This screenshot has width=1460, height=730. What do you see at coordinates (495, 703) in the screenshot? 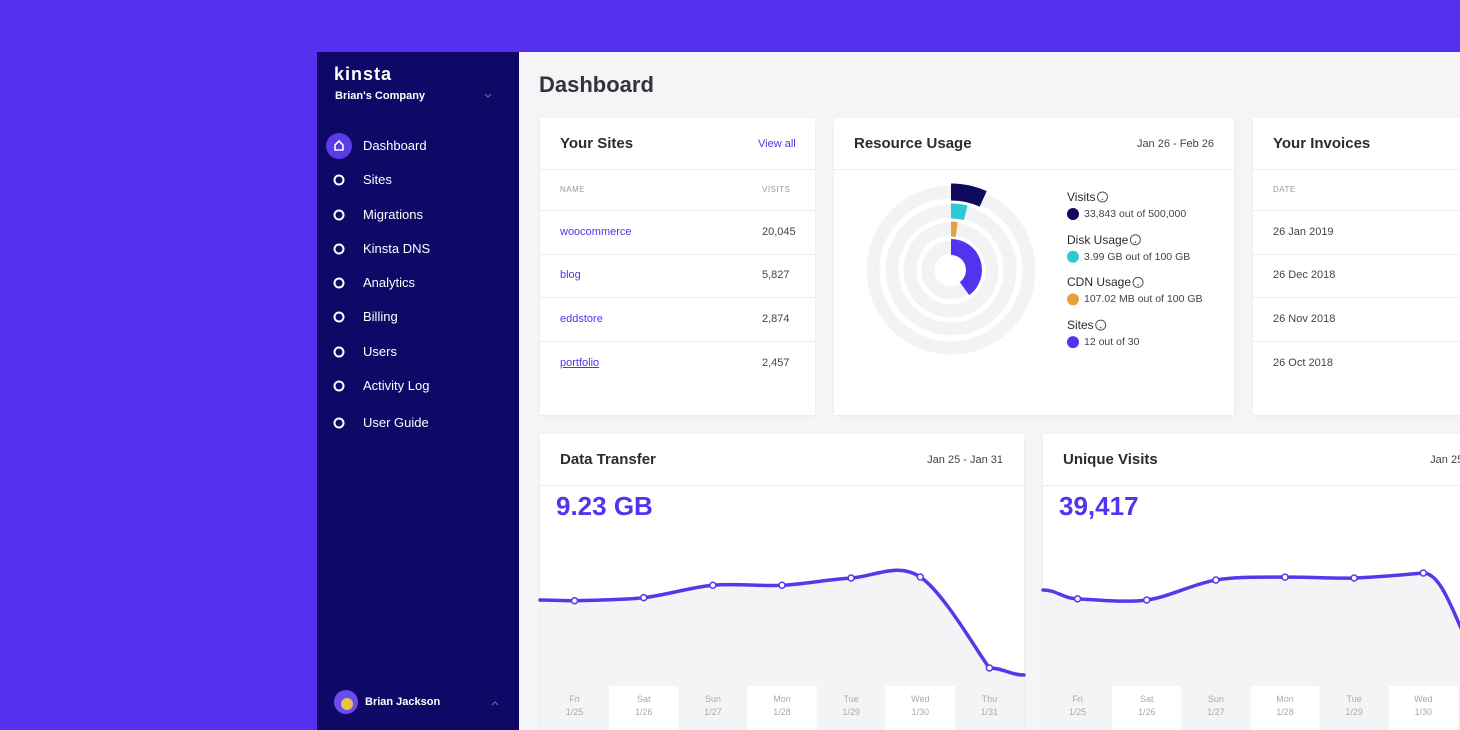
I see `user-chevron` at bounding box center [495, 703].